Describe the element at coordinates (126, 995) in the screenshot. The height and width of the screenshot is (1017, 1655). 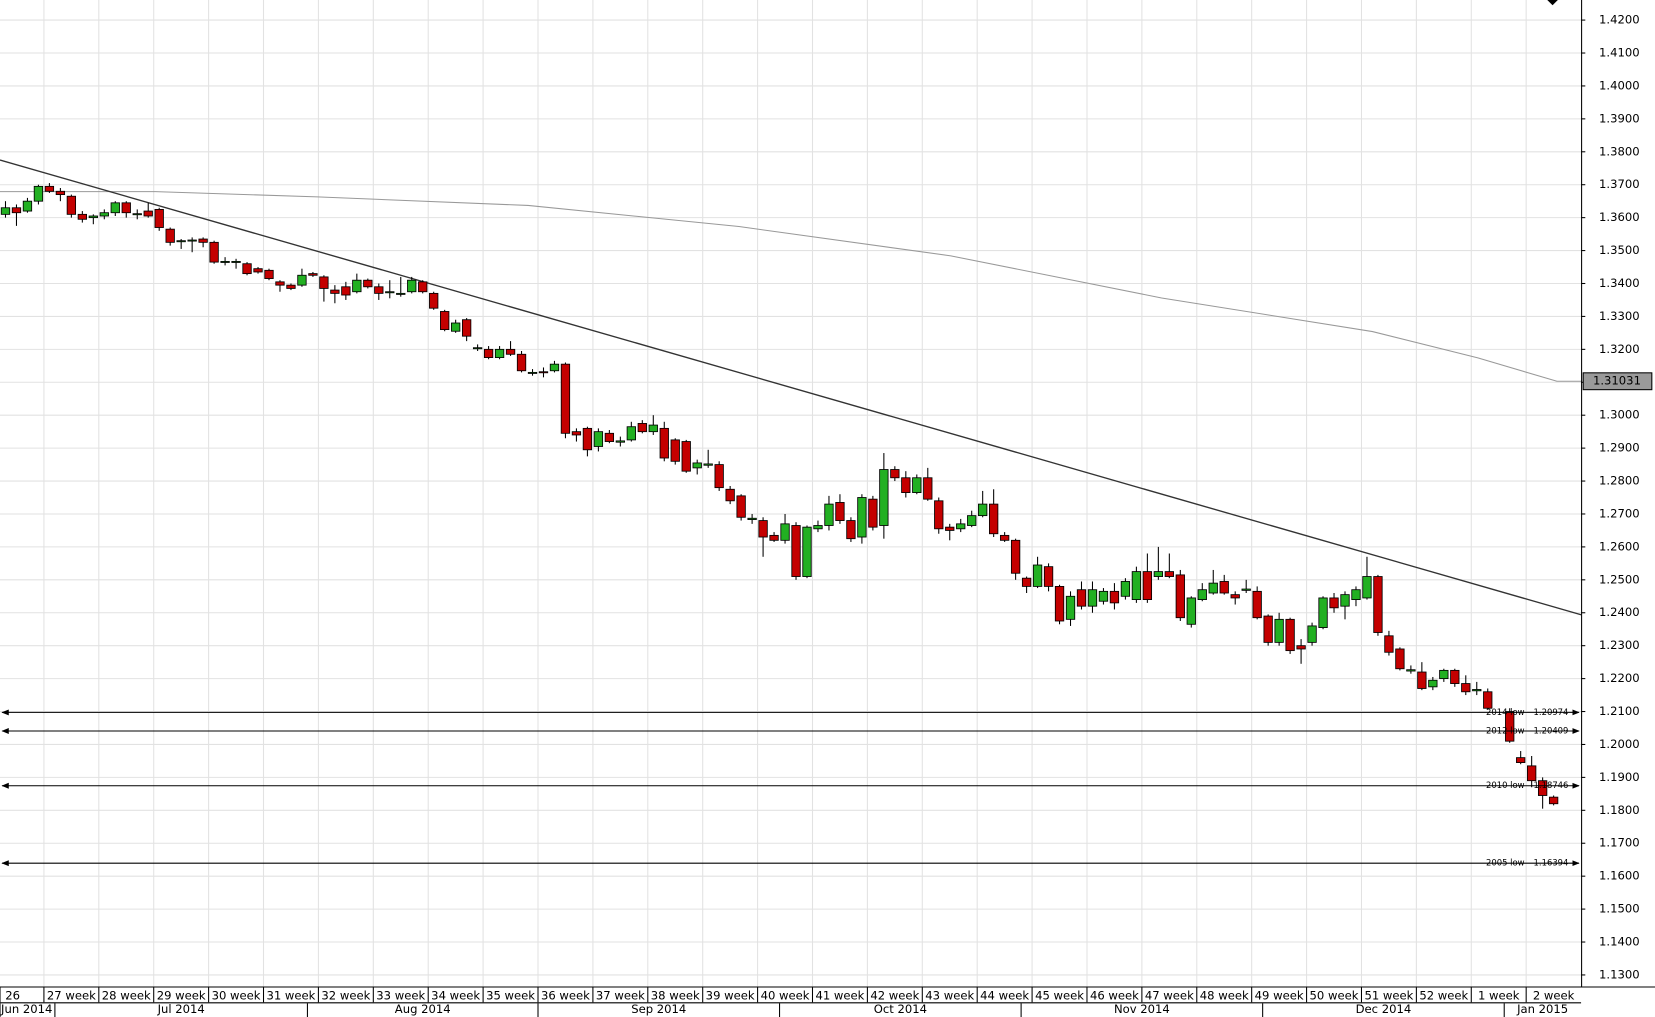
I see `x-tick-label: 28 week` at that location.